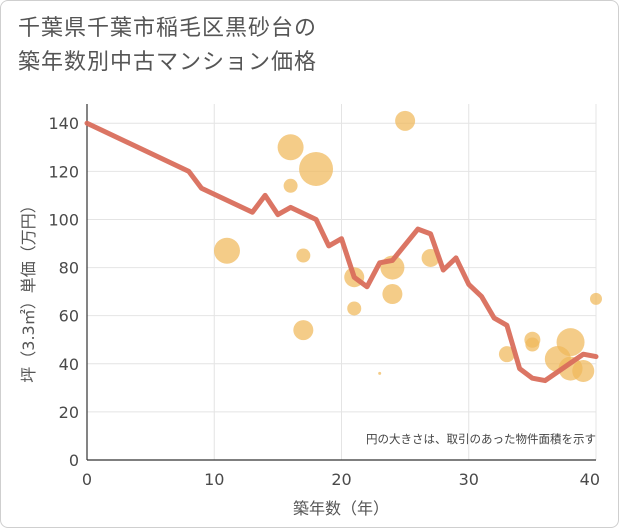 The image size is (621, 530). Describe the element at coordinates (313, 46) in the screenshot. I see `chart-title: 千葉県千葉市稲毛区黒砂台の 築年数別中古マンション価格` at that location.